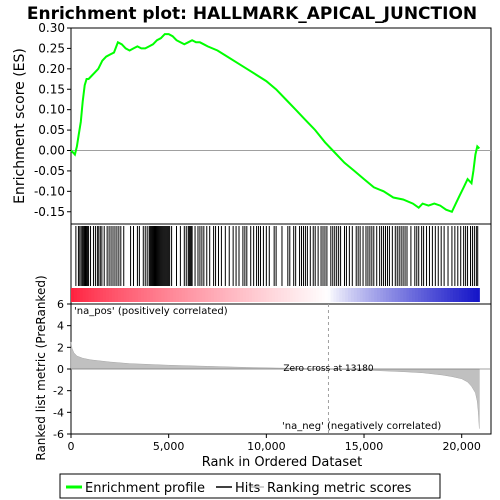  I want to click on rank-colorbar, so click(275, 295).